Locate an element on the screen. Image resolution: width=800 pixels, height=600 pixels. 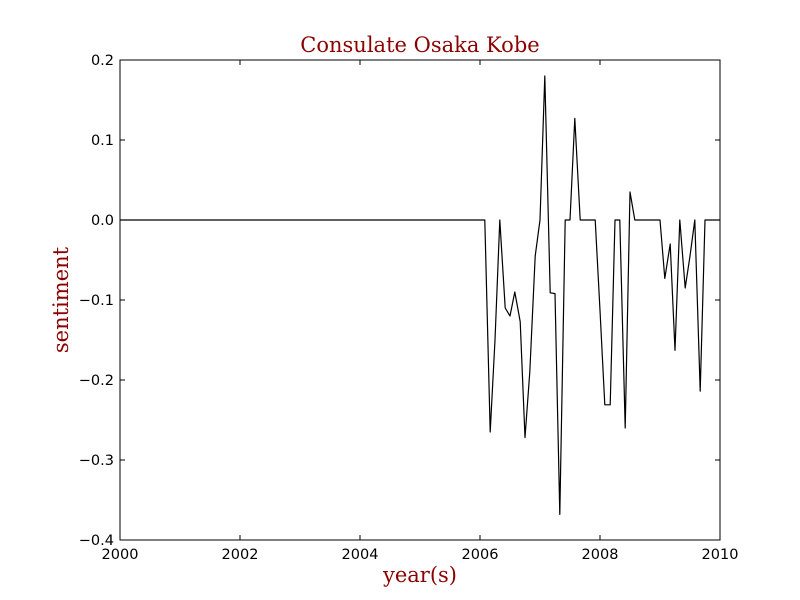
y-tick-label: −0.4 is located at coordinates (96, 541).